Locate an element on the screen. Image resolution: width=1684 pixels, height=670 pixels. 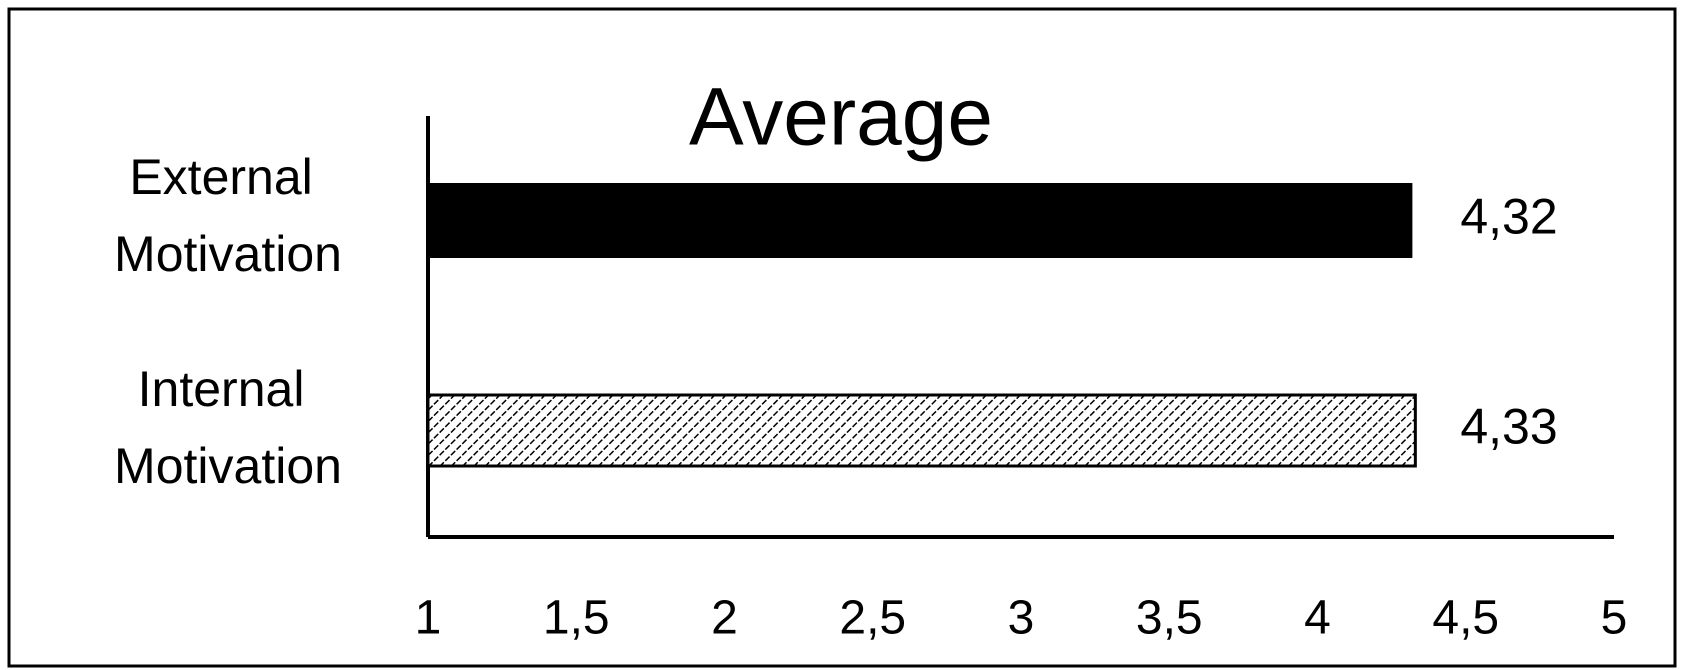
x-tick-label: 3,5 is located at coordinates (1169, 618).